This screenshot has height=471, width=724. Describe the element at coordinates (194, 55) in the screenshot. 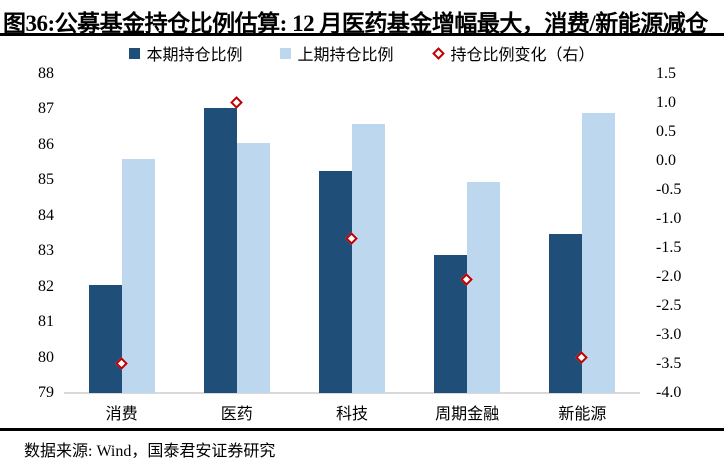

I see `legend-label: 本期持仓比例` at that location.